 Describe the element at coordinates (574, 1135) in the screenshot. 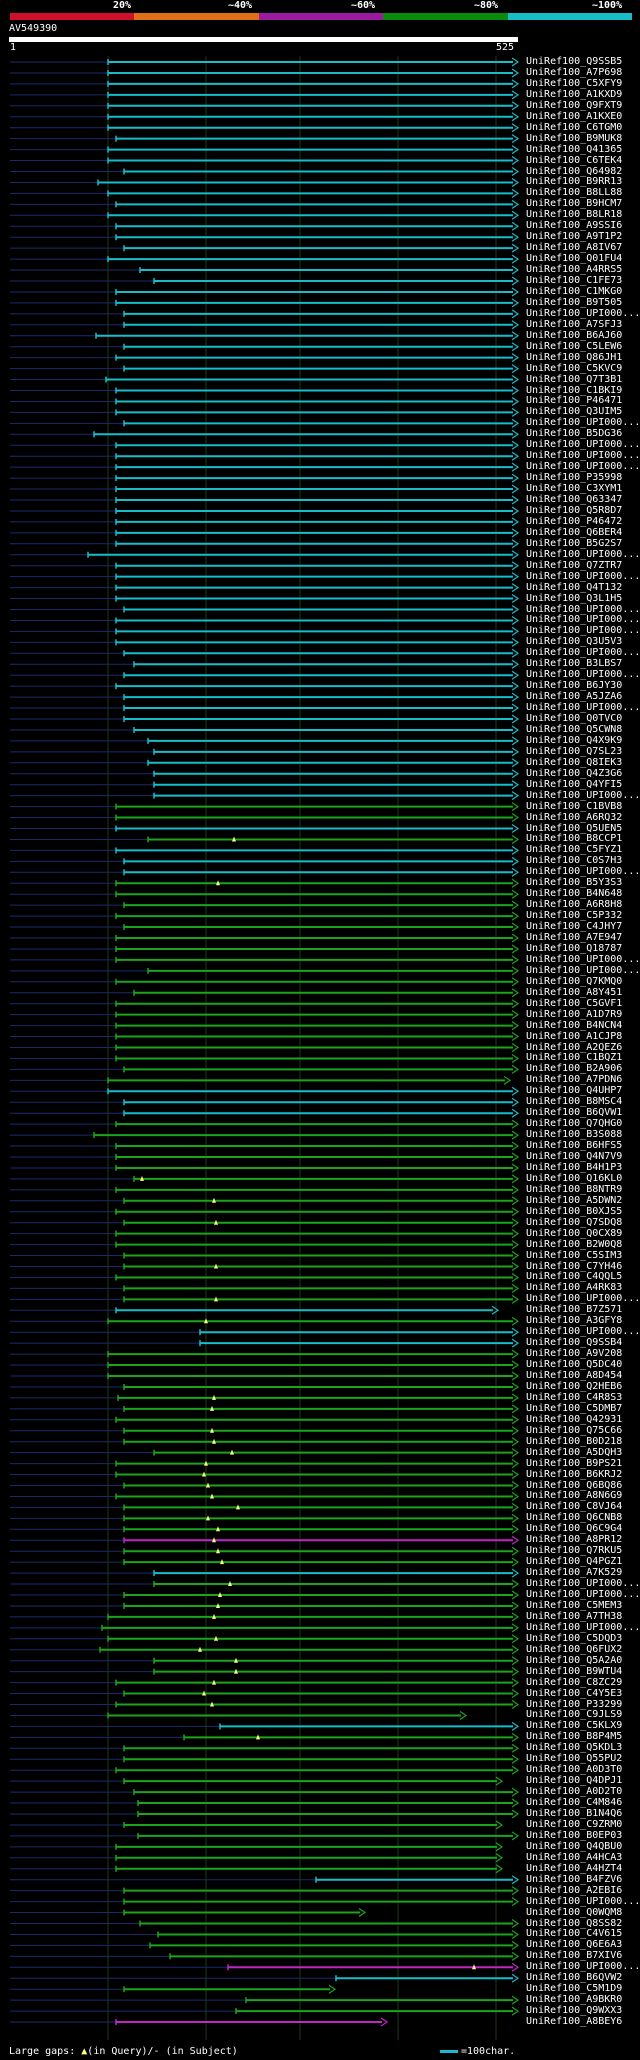

I see `hit-label: UniRef100_B3S088` at that location.